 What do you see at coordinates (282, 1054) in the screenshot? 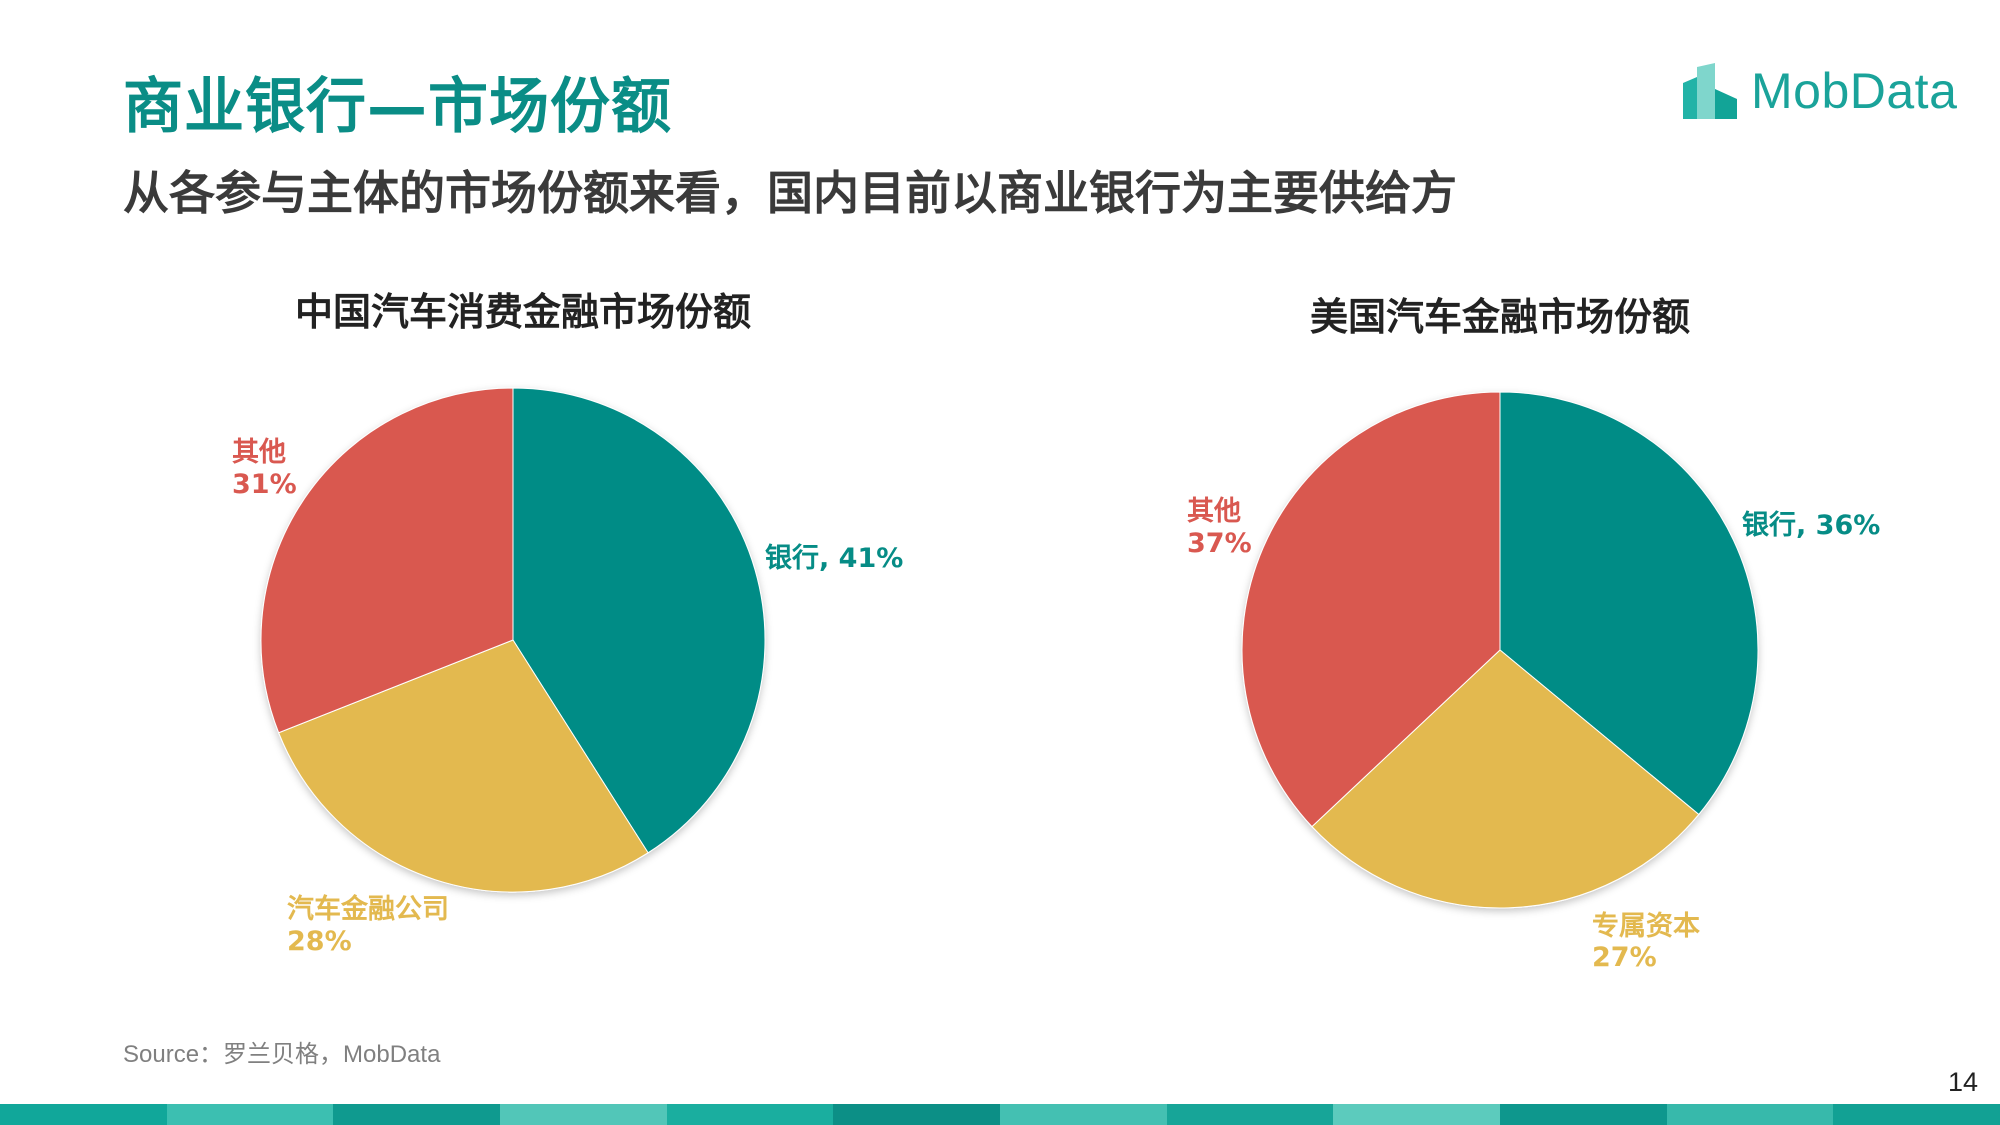
I see `source-note: Source：罗兰贝格，MobData` at bounding box center [282, 1054].